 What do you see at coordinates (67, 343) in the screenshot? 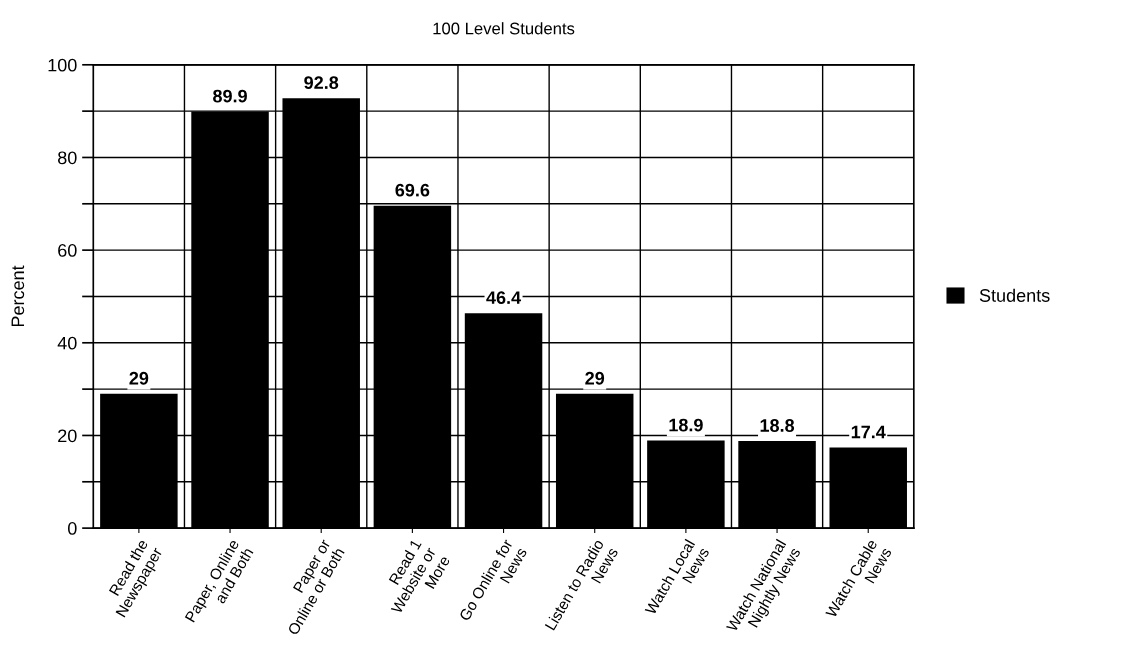
I see `y-tick-label: 40` at bounding box center [67, 343].